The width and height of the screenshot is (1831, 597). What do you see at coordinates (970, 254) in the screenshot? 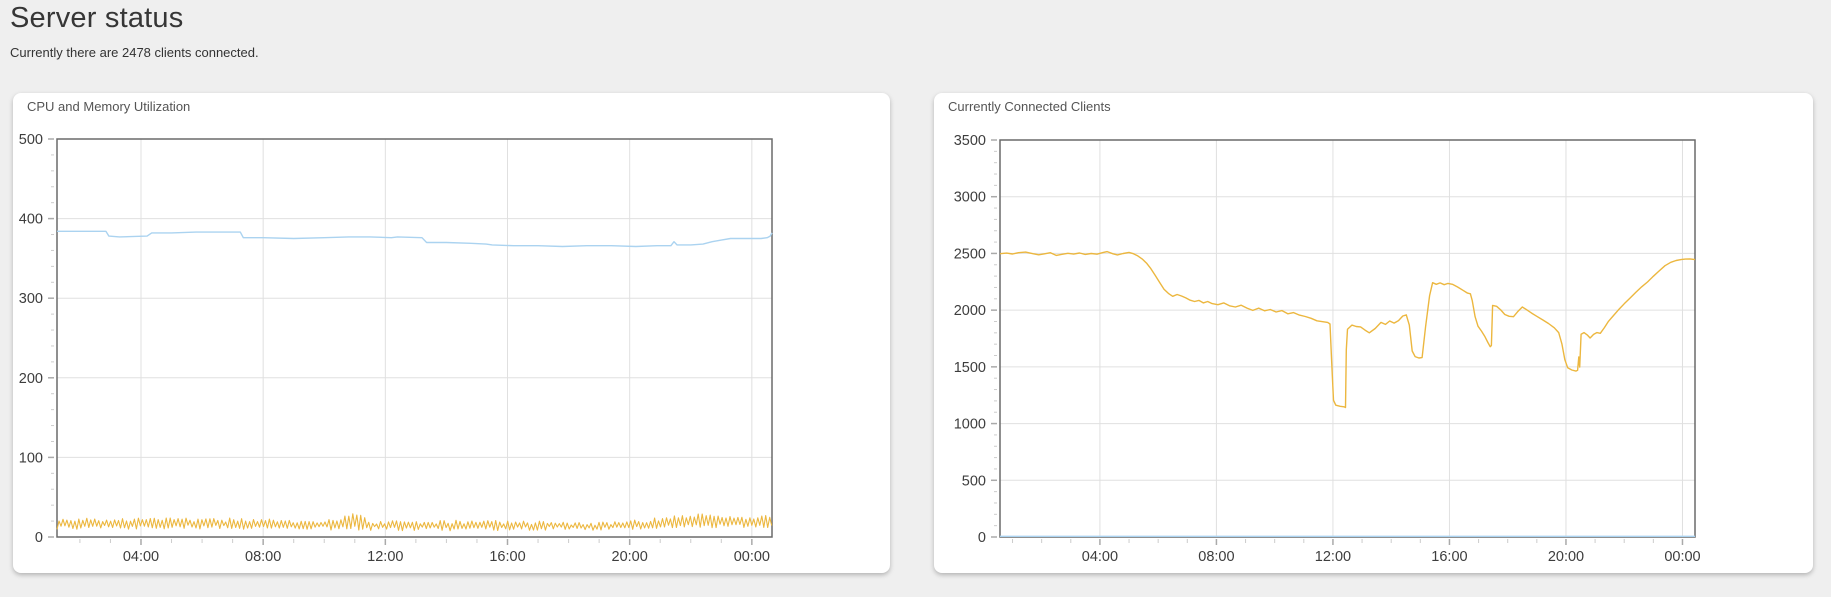
I see `svg-text: 2500` at bounding box center [970, 254].